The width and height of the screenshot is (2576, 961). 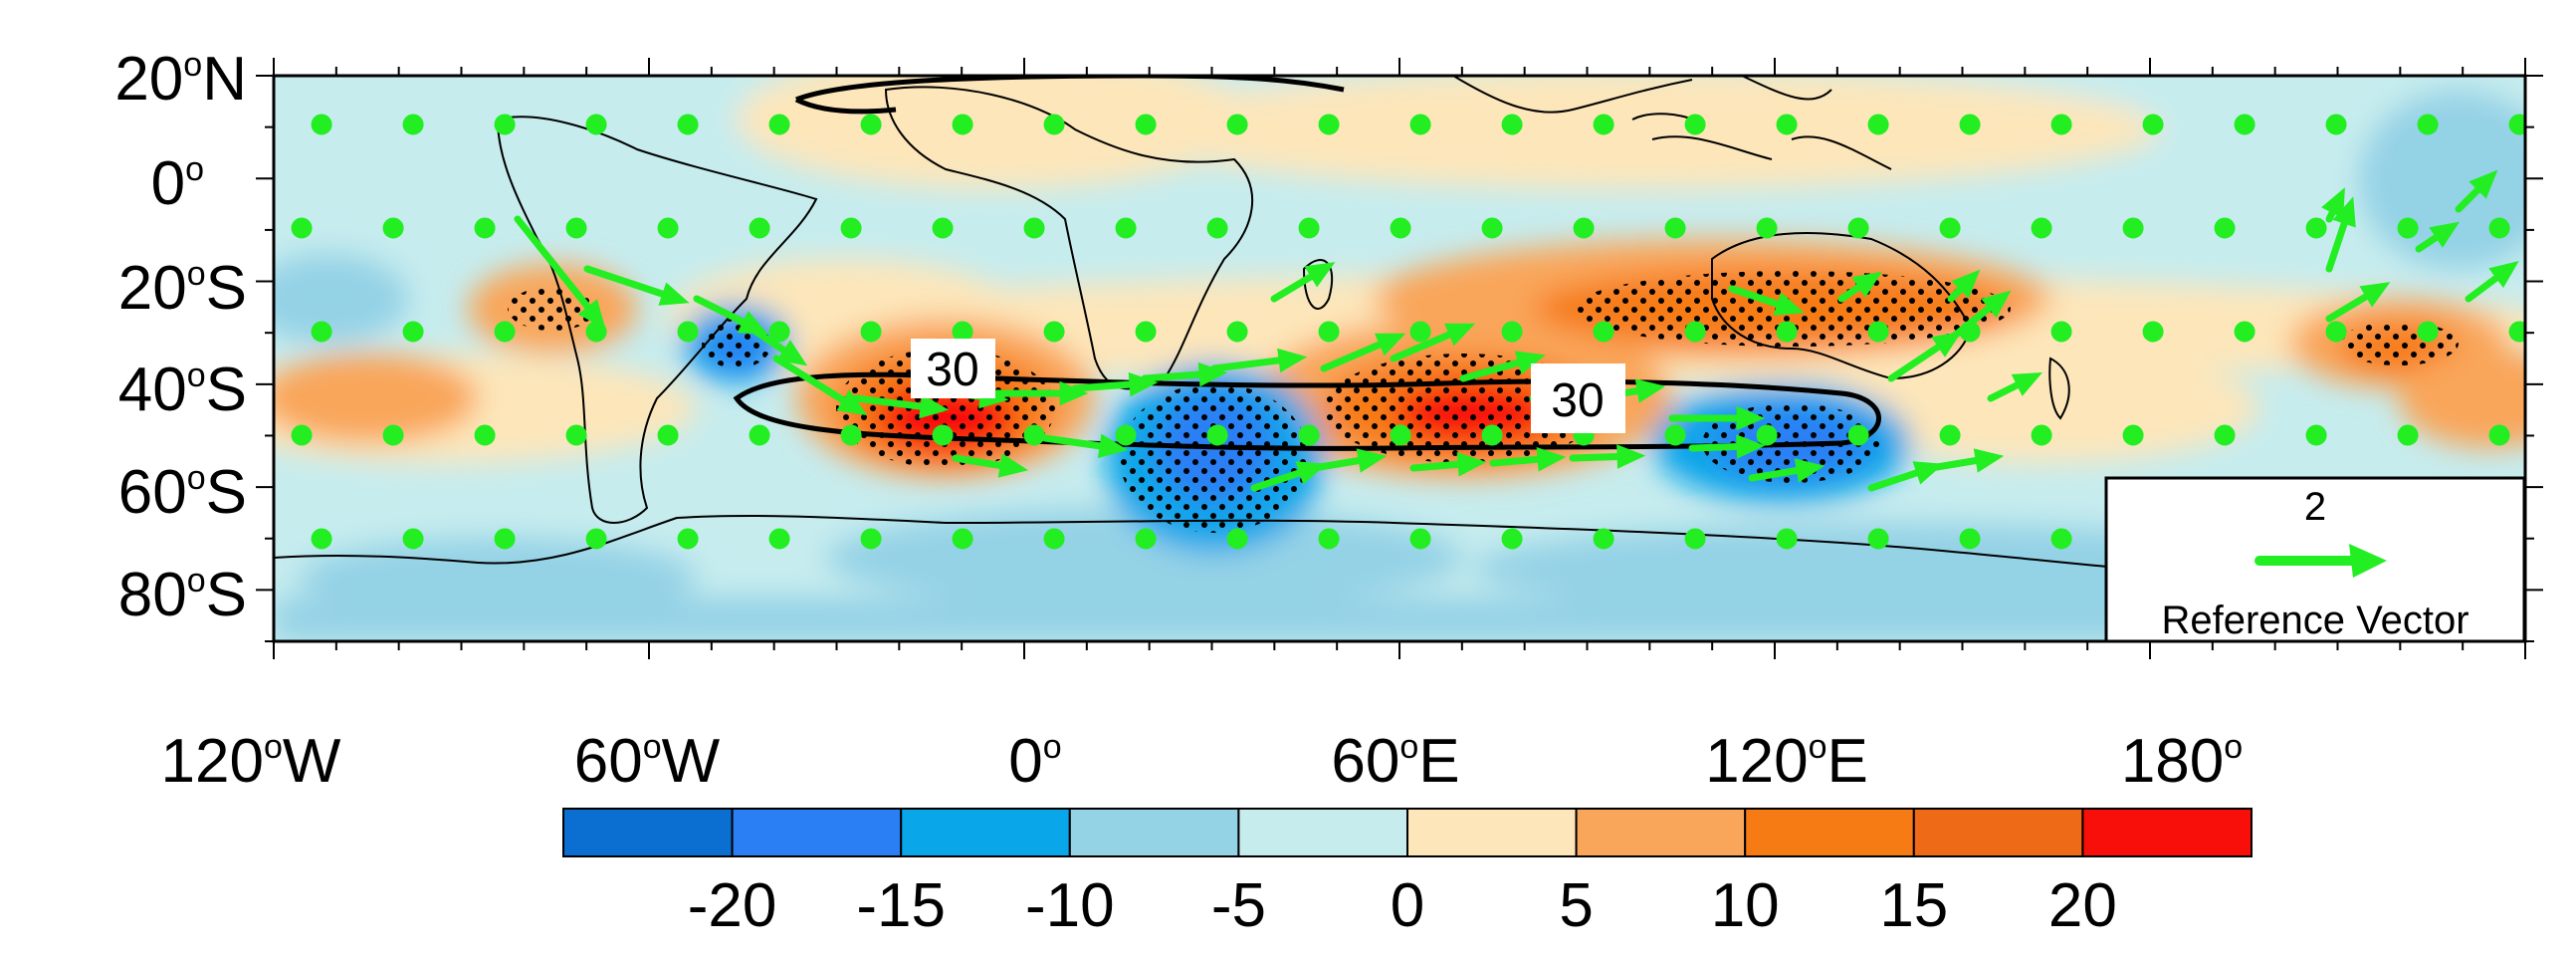 What do you see at coordinates (1069, 238) in the screenshot?
I see `coast-africa` at bounding box center [1069, 238].